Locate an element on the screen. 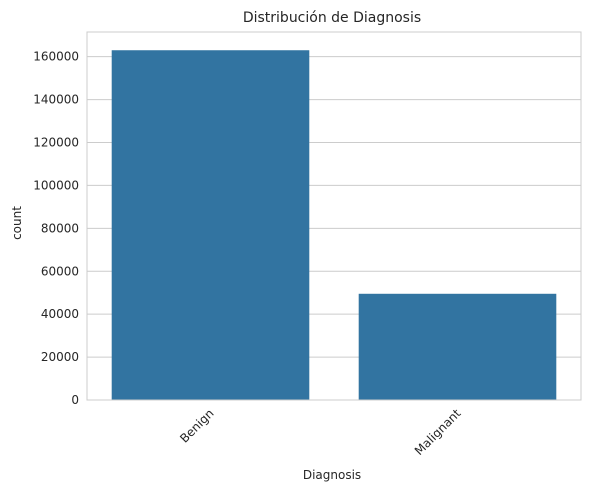  bar-malignant is located at coordinates (457, 346).